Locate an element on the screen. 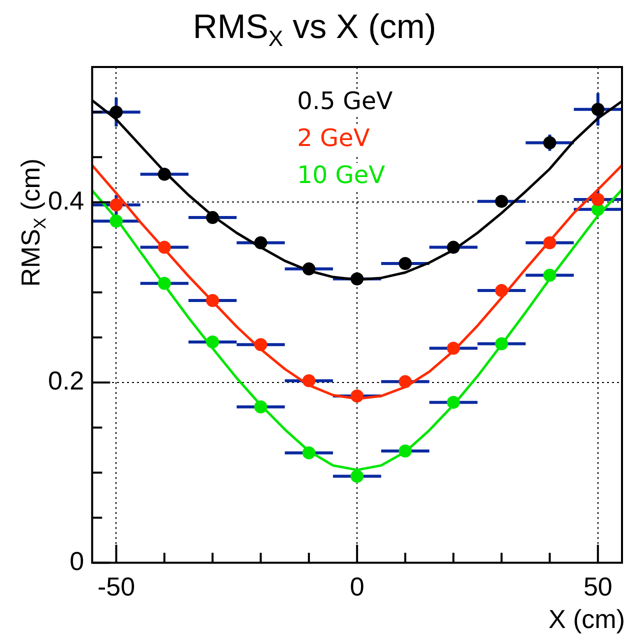 This screenshot has width=629, height=644. y-tick-label: 0.4 is located at coordinates (66, 200).